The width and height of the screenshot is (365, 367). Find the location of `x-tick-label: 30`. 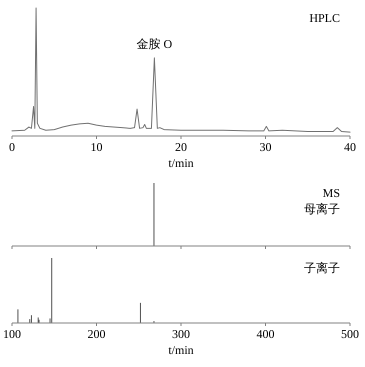

x-tick-label: 30 is located at coordinates (266, 147).